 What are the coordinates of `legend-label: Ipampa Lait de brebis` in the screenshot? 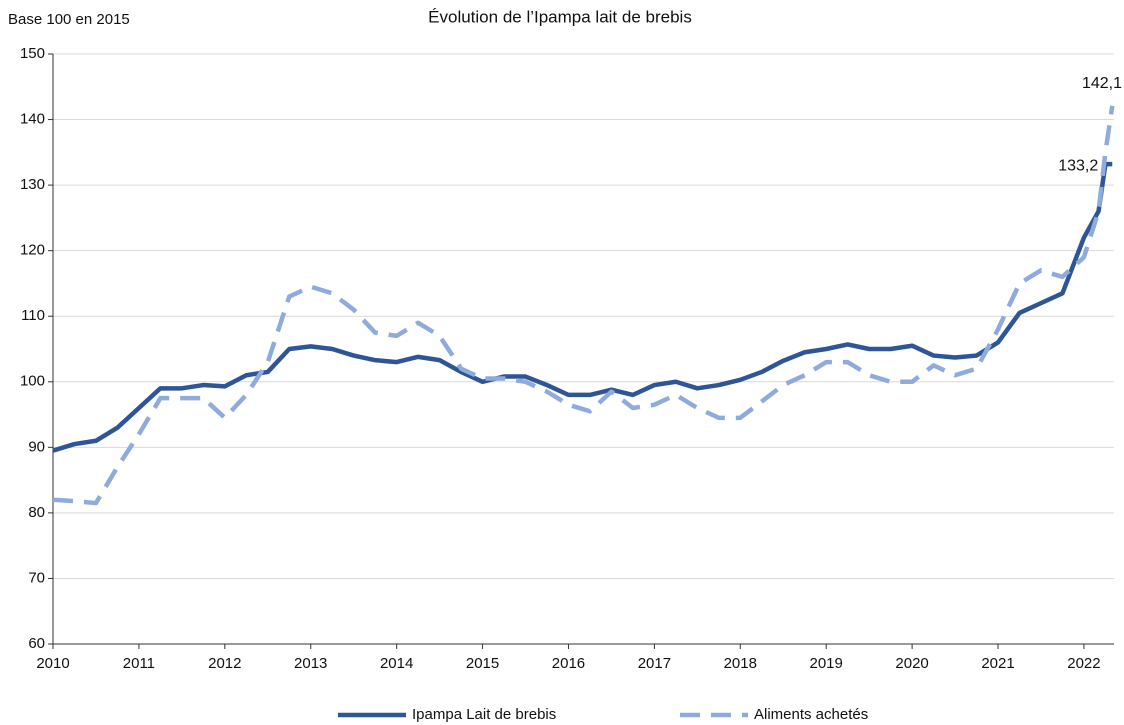 It's located at (484, 714).